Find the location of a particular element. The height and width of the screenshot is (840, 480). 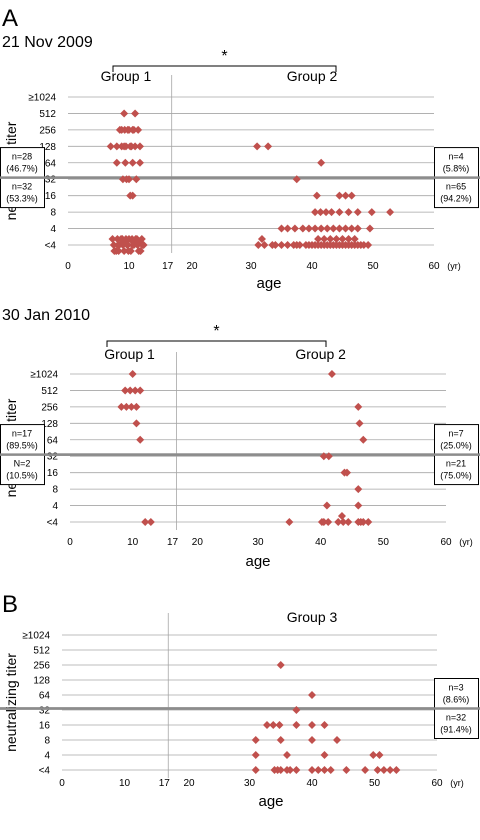

count-box-n: n=3 is located at coordinates (455, 688).